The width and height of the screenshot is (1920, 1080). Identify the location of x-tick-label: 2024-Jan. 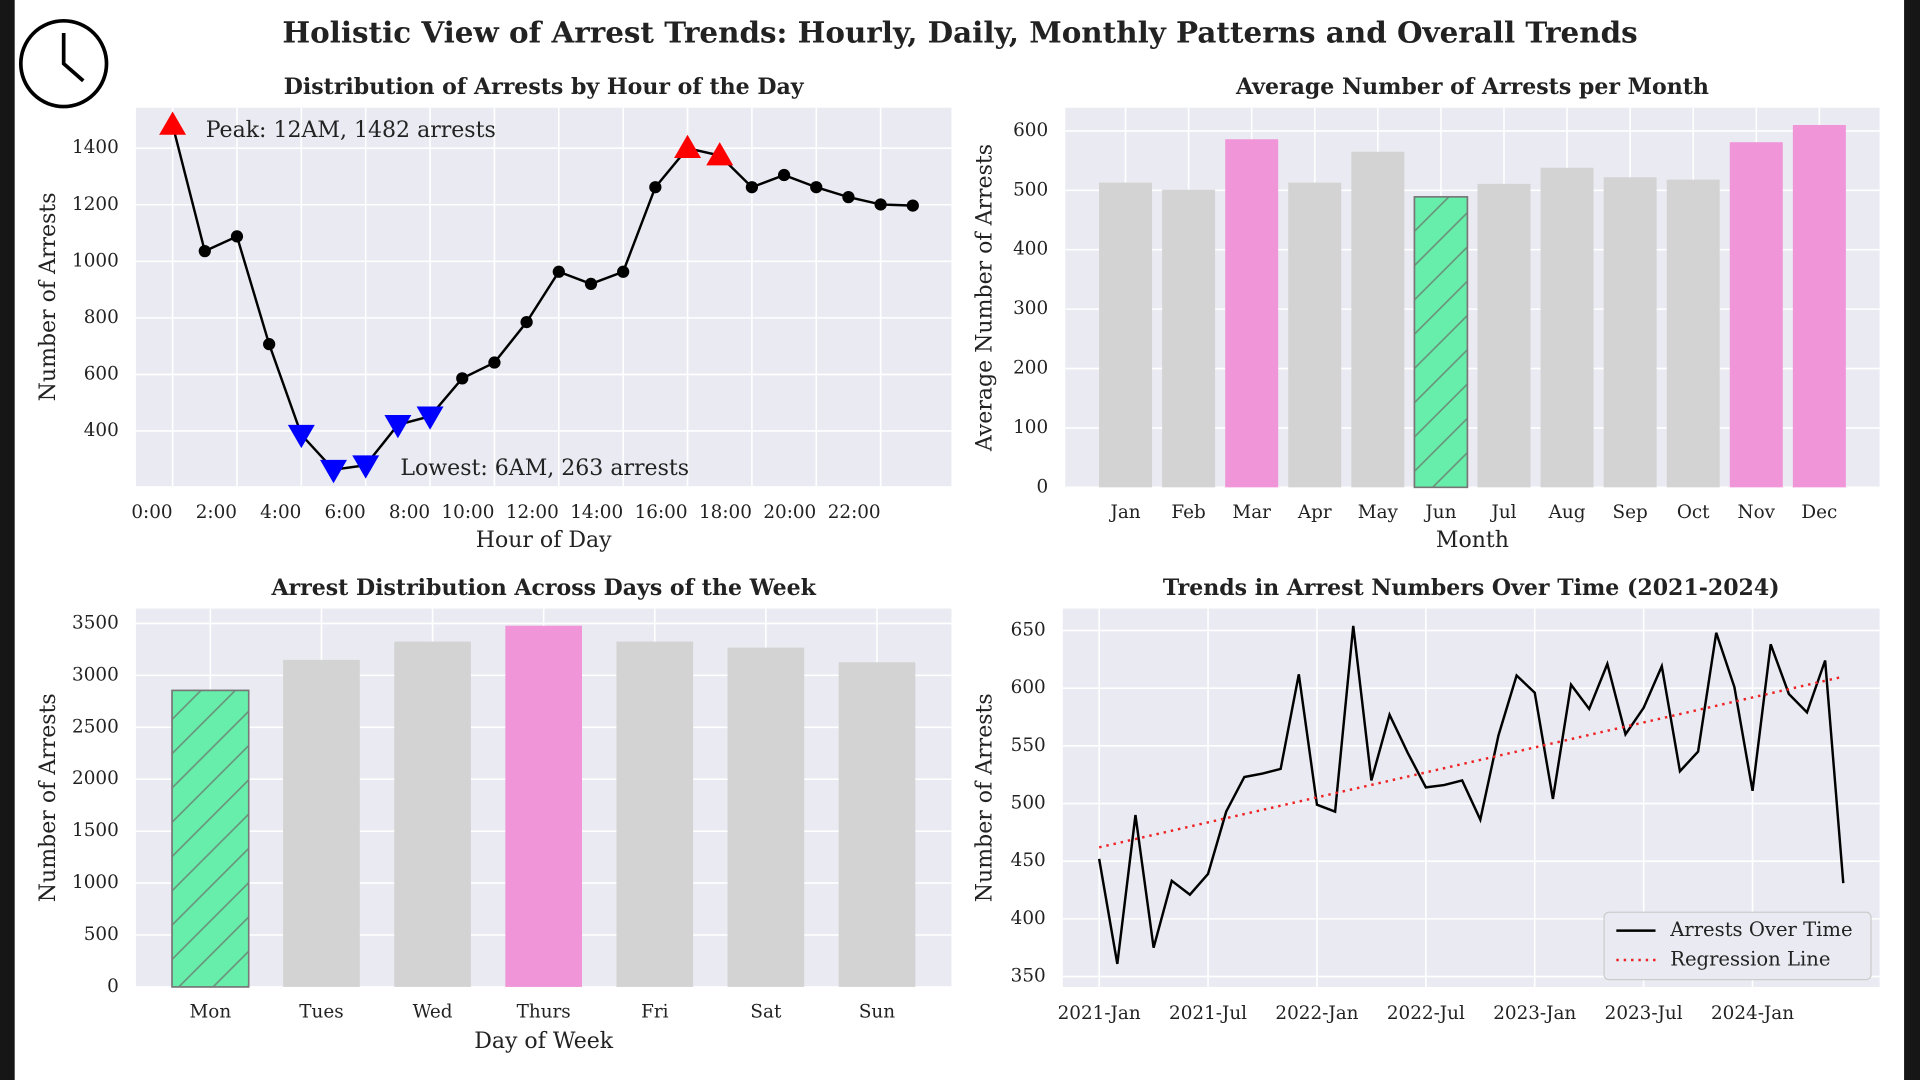
(1752, 1013).